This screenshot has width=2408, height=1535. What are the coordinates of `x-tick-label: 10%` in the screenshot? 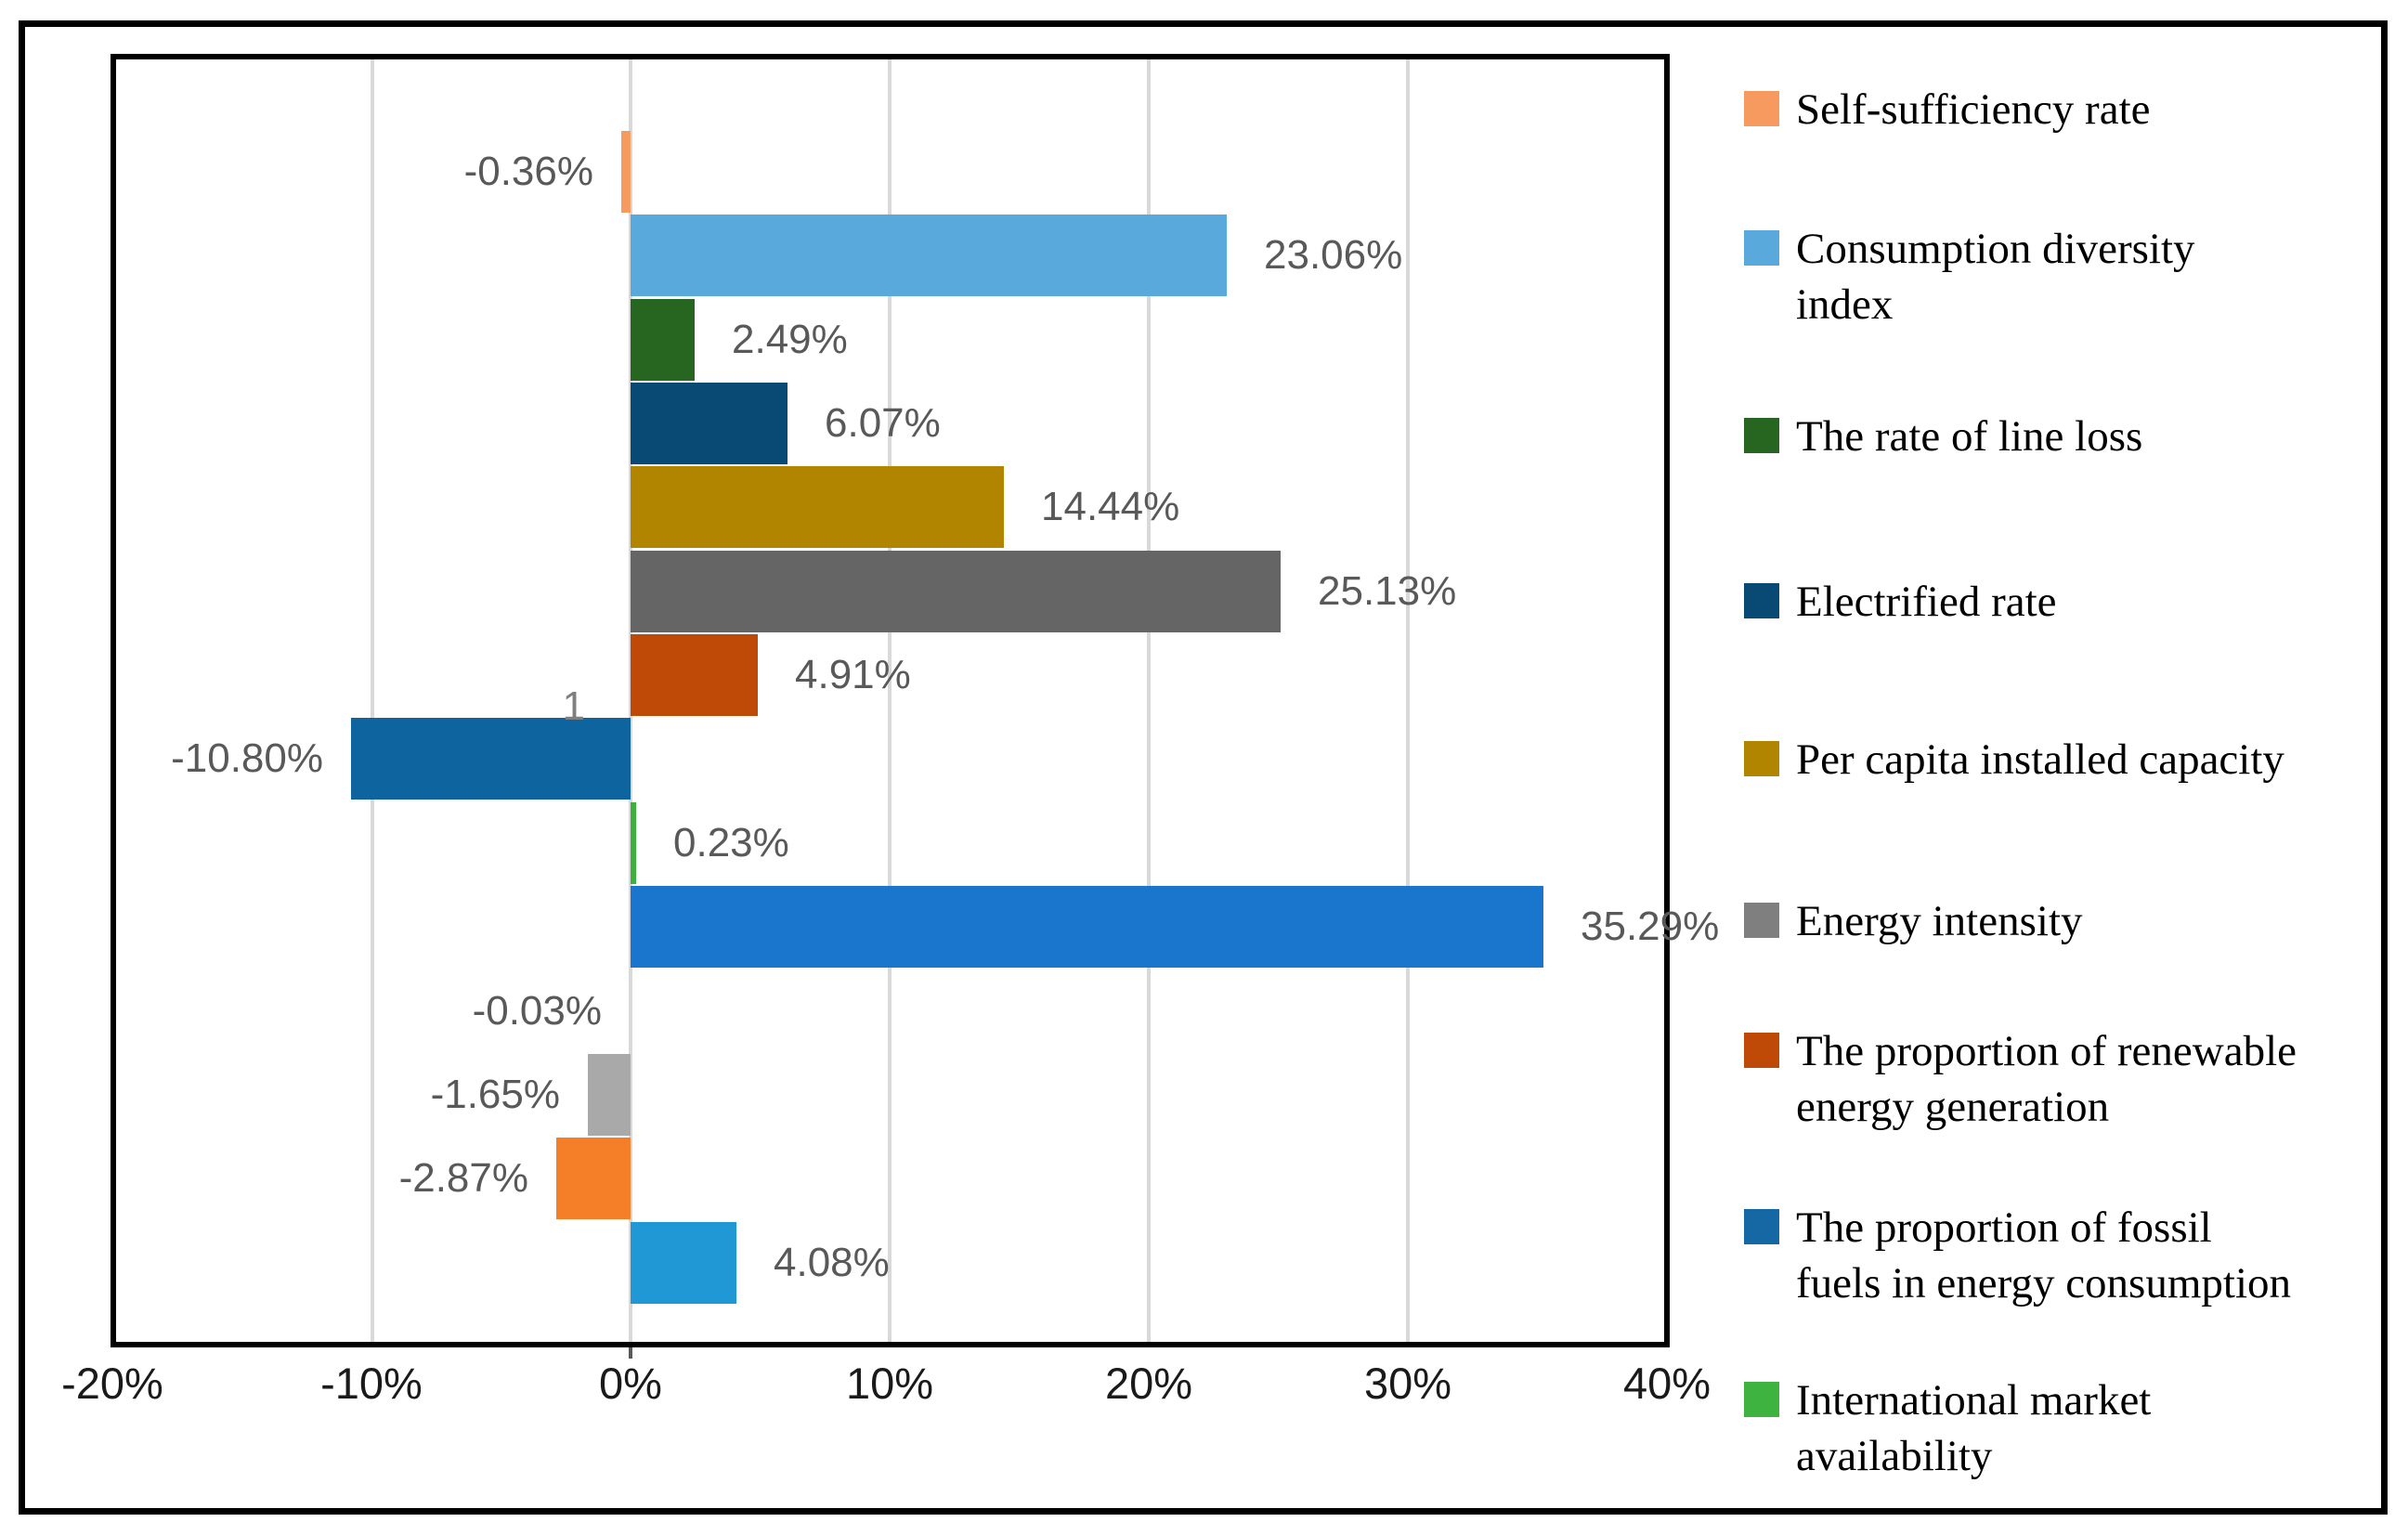 It's located at (889, 1383).